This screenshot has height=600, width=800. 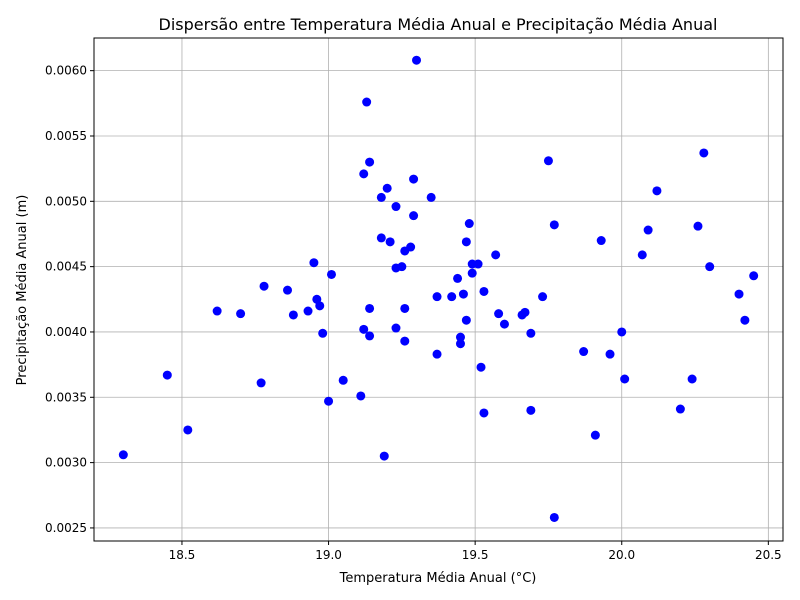 I want to click on y-tick-label: 0.0060, so click(x=66, y=71).